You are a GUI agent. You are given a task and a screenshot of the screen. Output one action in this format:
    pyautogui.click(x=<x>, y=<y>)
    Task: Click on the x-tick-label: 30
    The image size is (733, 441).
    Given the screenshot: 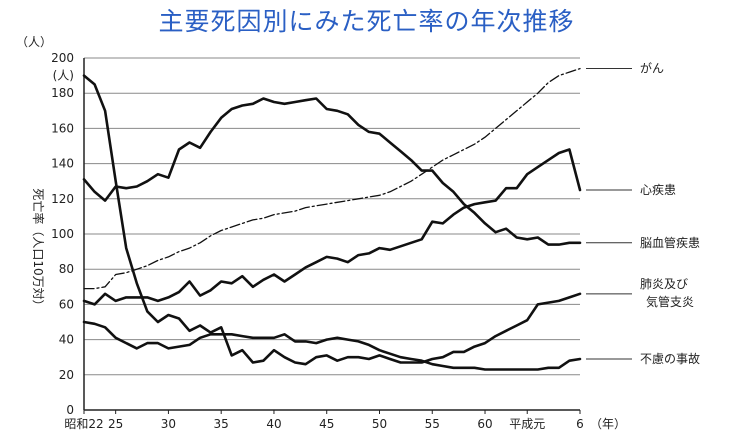 What is the action you would take?
    pyautogui.click(x=168, y=424)
    